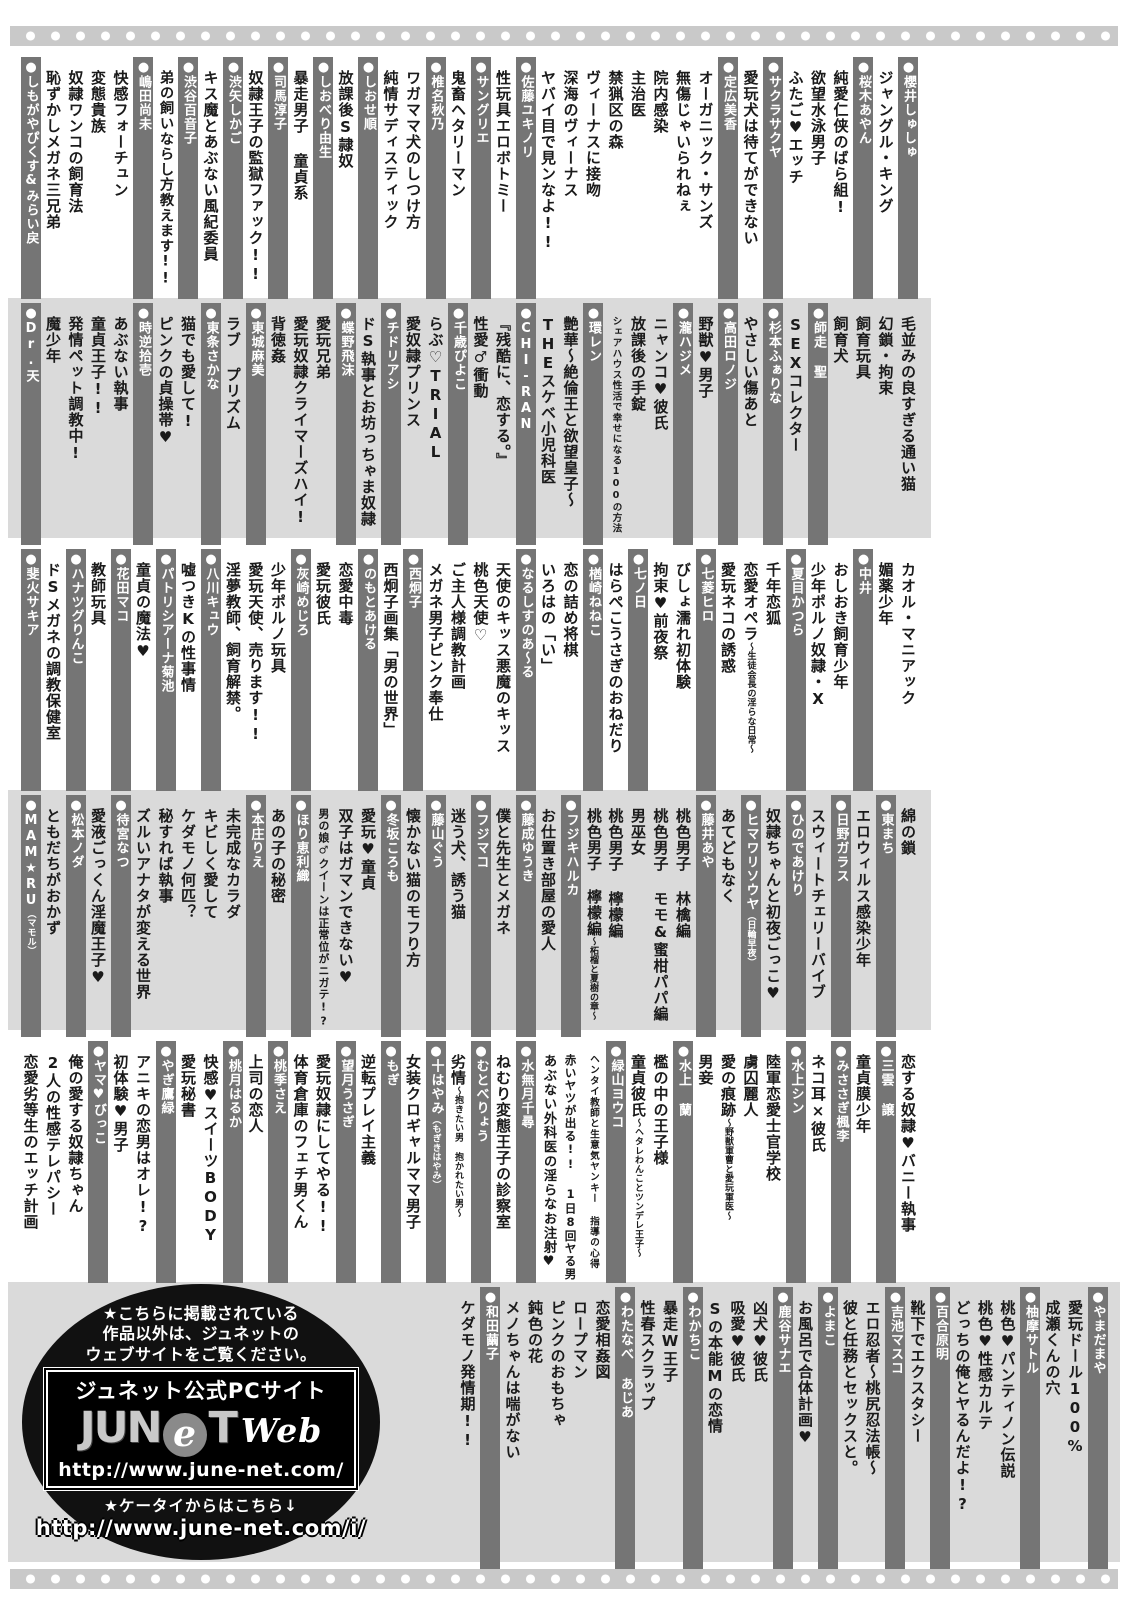 The image size is (1128, 1600). I want to click on title-text: 恋愛オペラ, so click(750, 602).